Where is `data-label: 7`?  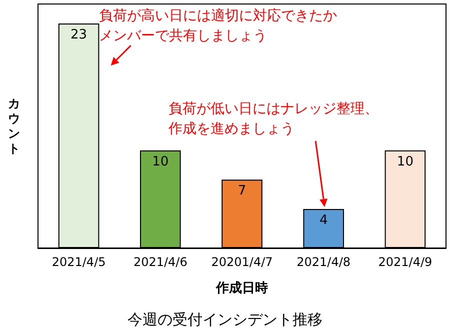 data-label: 7 is located at coordinates (242, 191).